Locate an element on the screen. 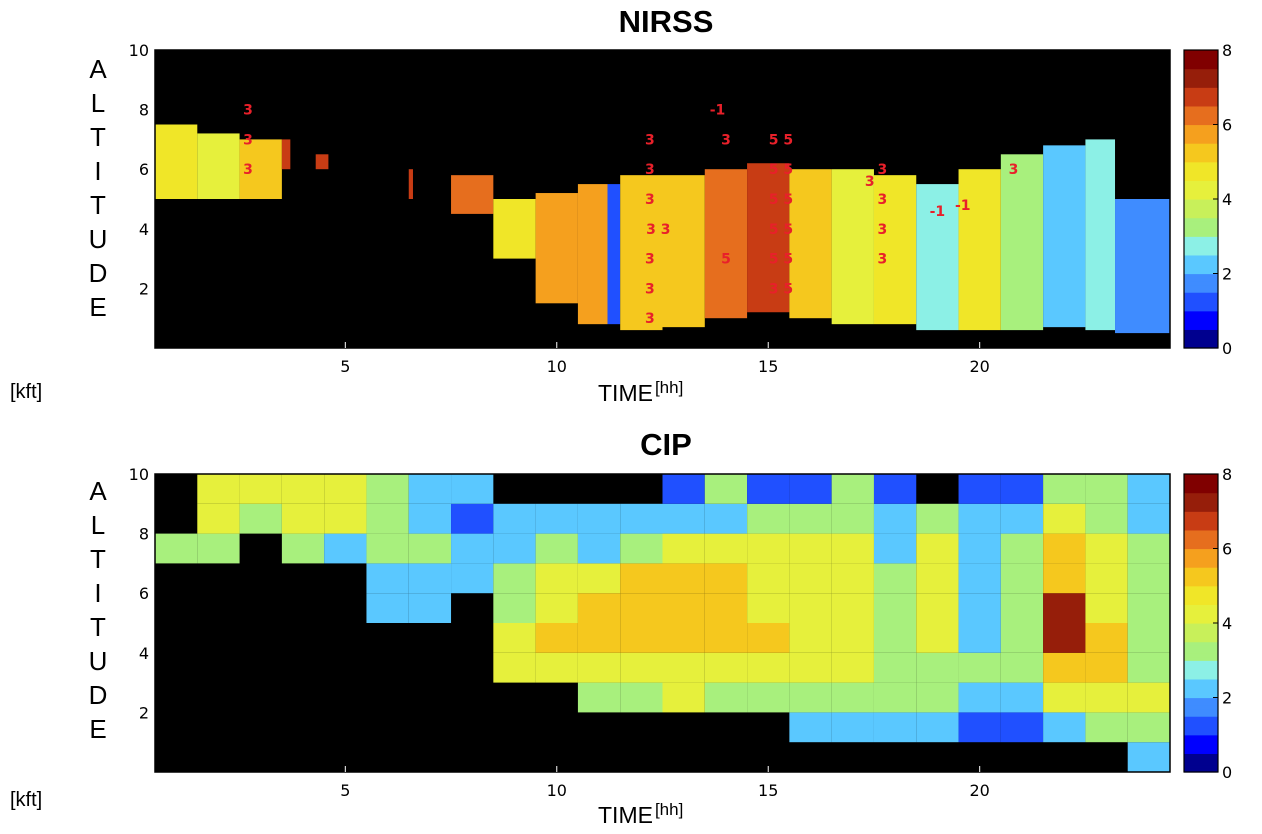 This screenshot has width=1262, height=834. xlabel-unit: [hh] is located at coordinates (669, 809).